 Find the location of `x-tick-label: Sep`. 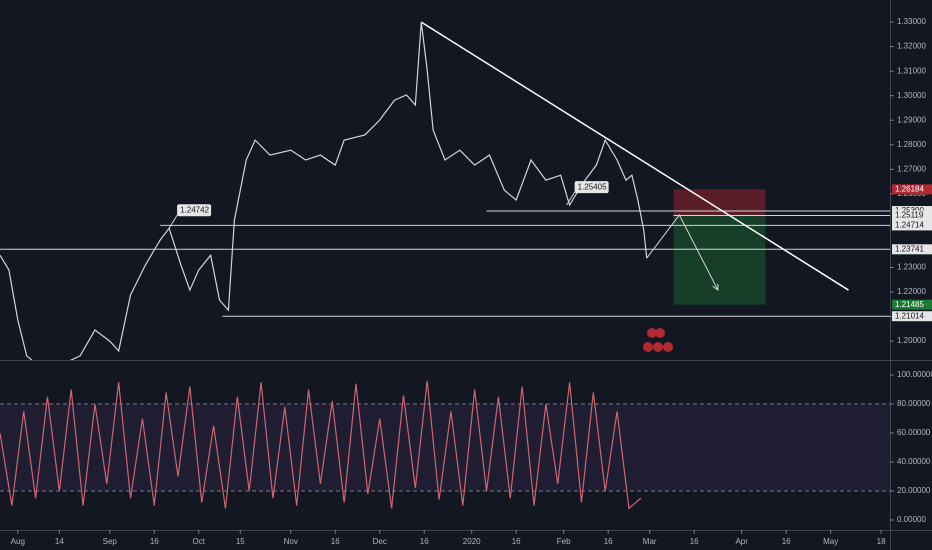

x-tick-label: Sep is located at coordinates (110, 541).